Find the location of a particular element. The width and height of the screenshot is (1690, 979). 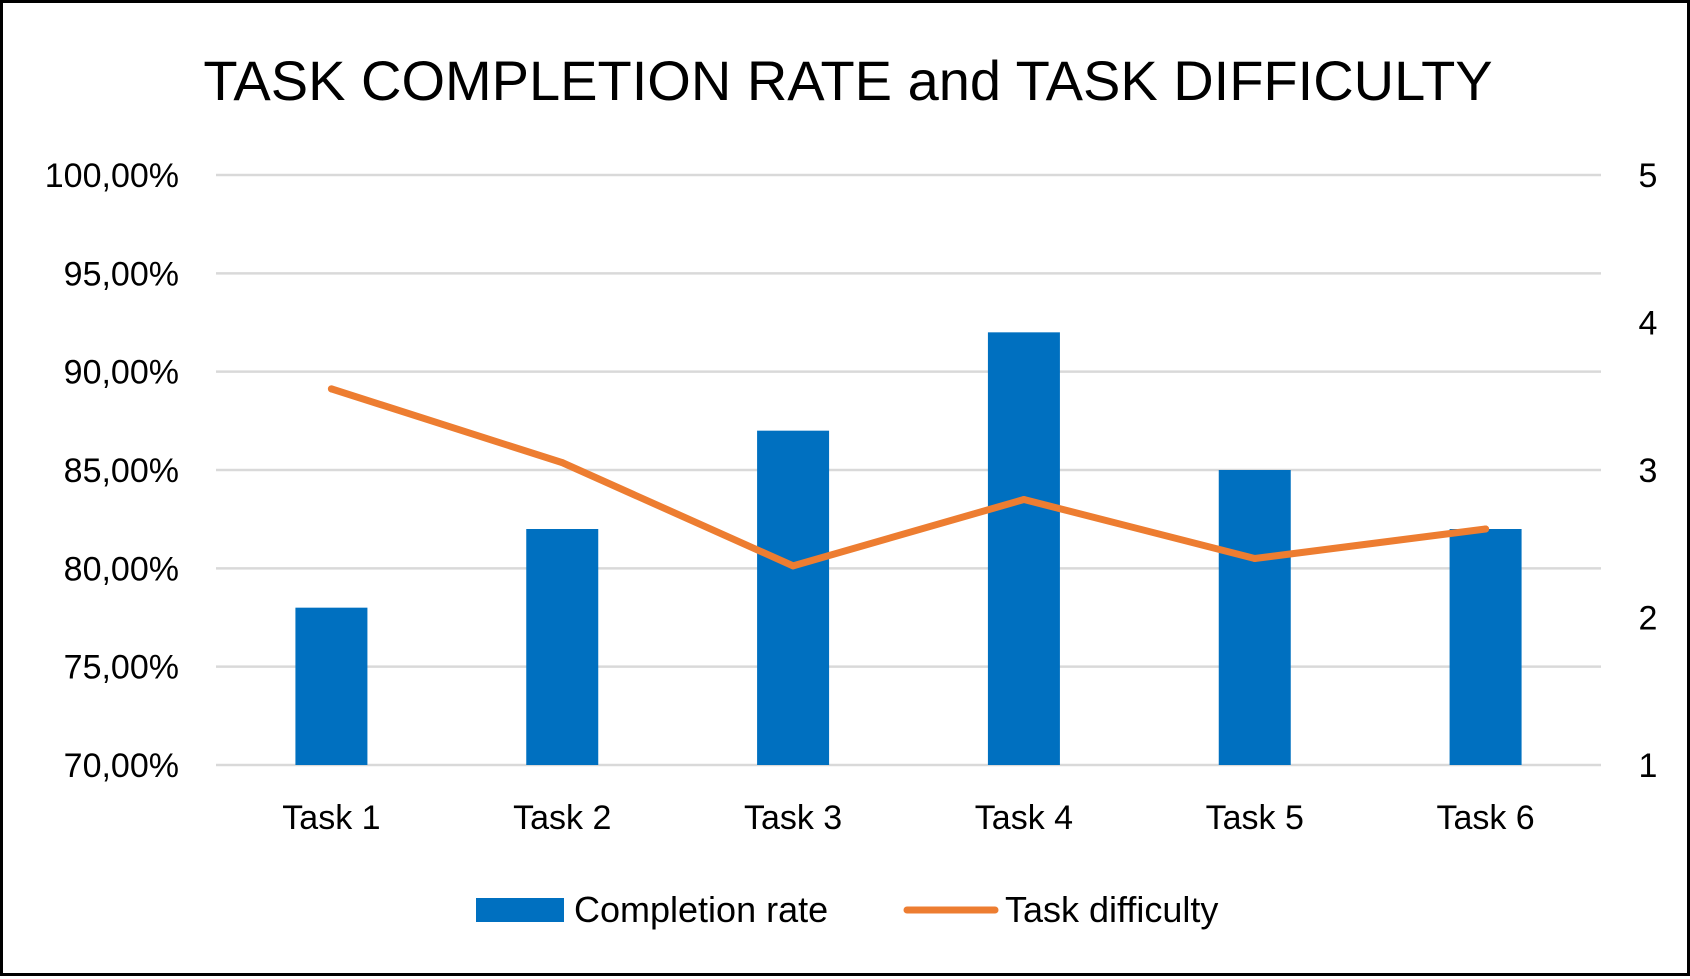

x-axis-ticks: Task 1 Task 2 Task 3 Task 4 Task 5 Task 6 is located at coordinates (908, 818).